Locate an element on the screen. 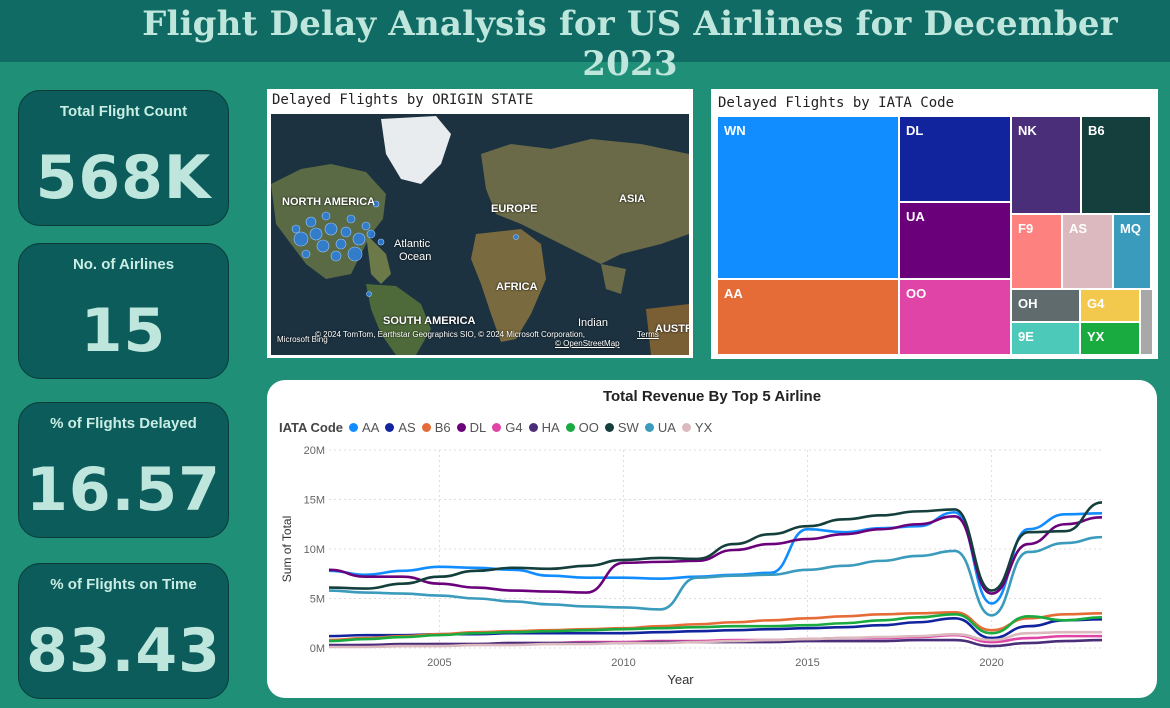 The width and height of the screenshot is (1170, 708). bing-logo: Microsoft Bing is located at coordinates (302, 339).